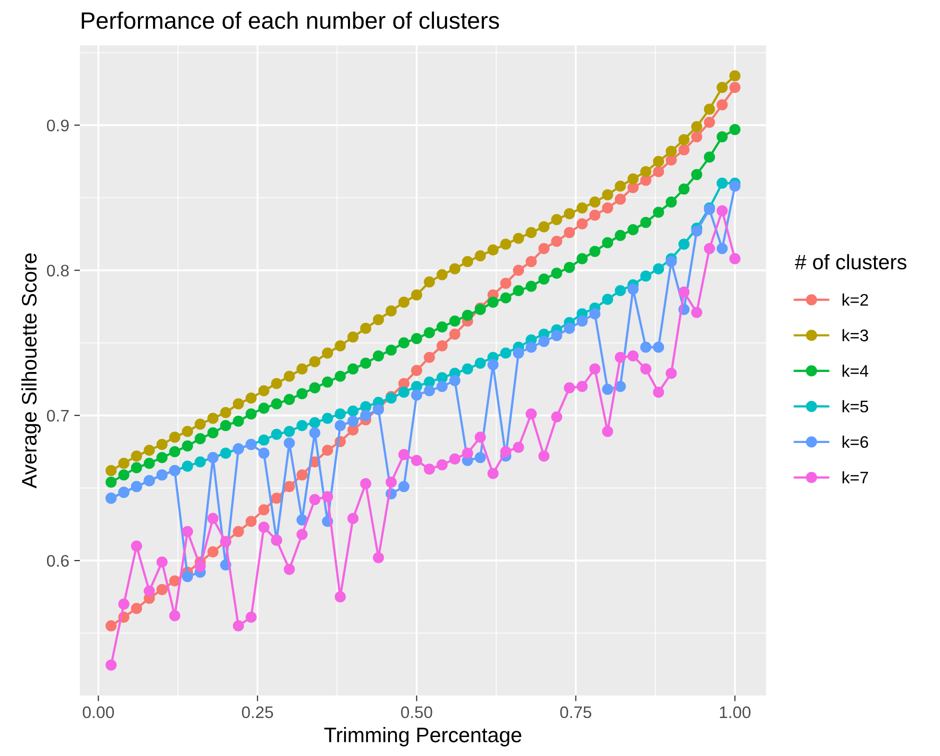 This screenshot has width=940, height=756. What do you see at coordinates (57, 270) in the screenshot?
I see `y-tick-label: 0.8` at bounding box center [57, 270].